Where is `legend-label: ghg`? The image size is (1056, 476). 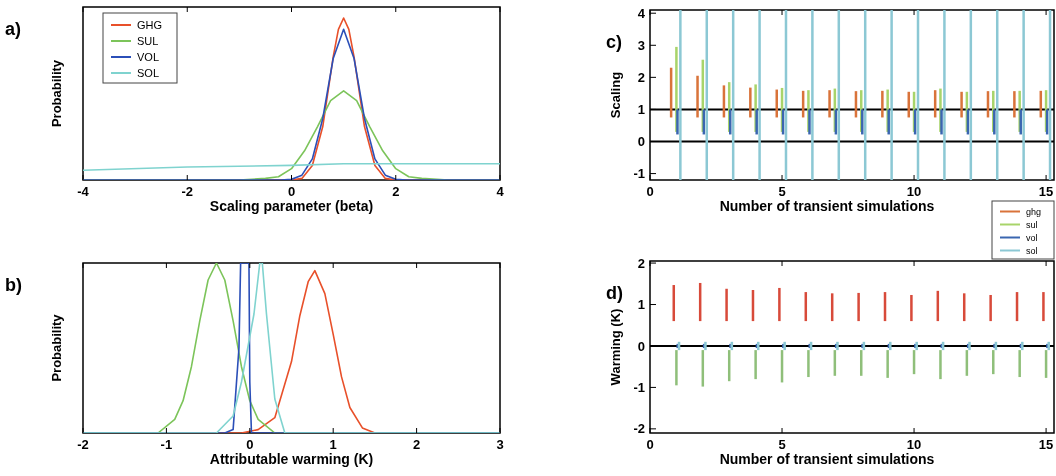
legend-label: ghg is located at coordinates (1034, 211).